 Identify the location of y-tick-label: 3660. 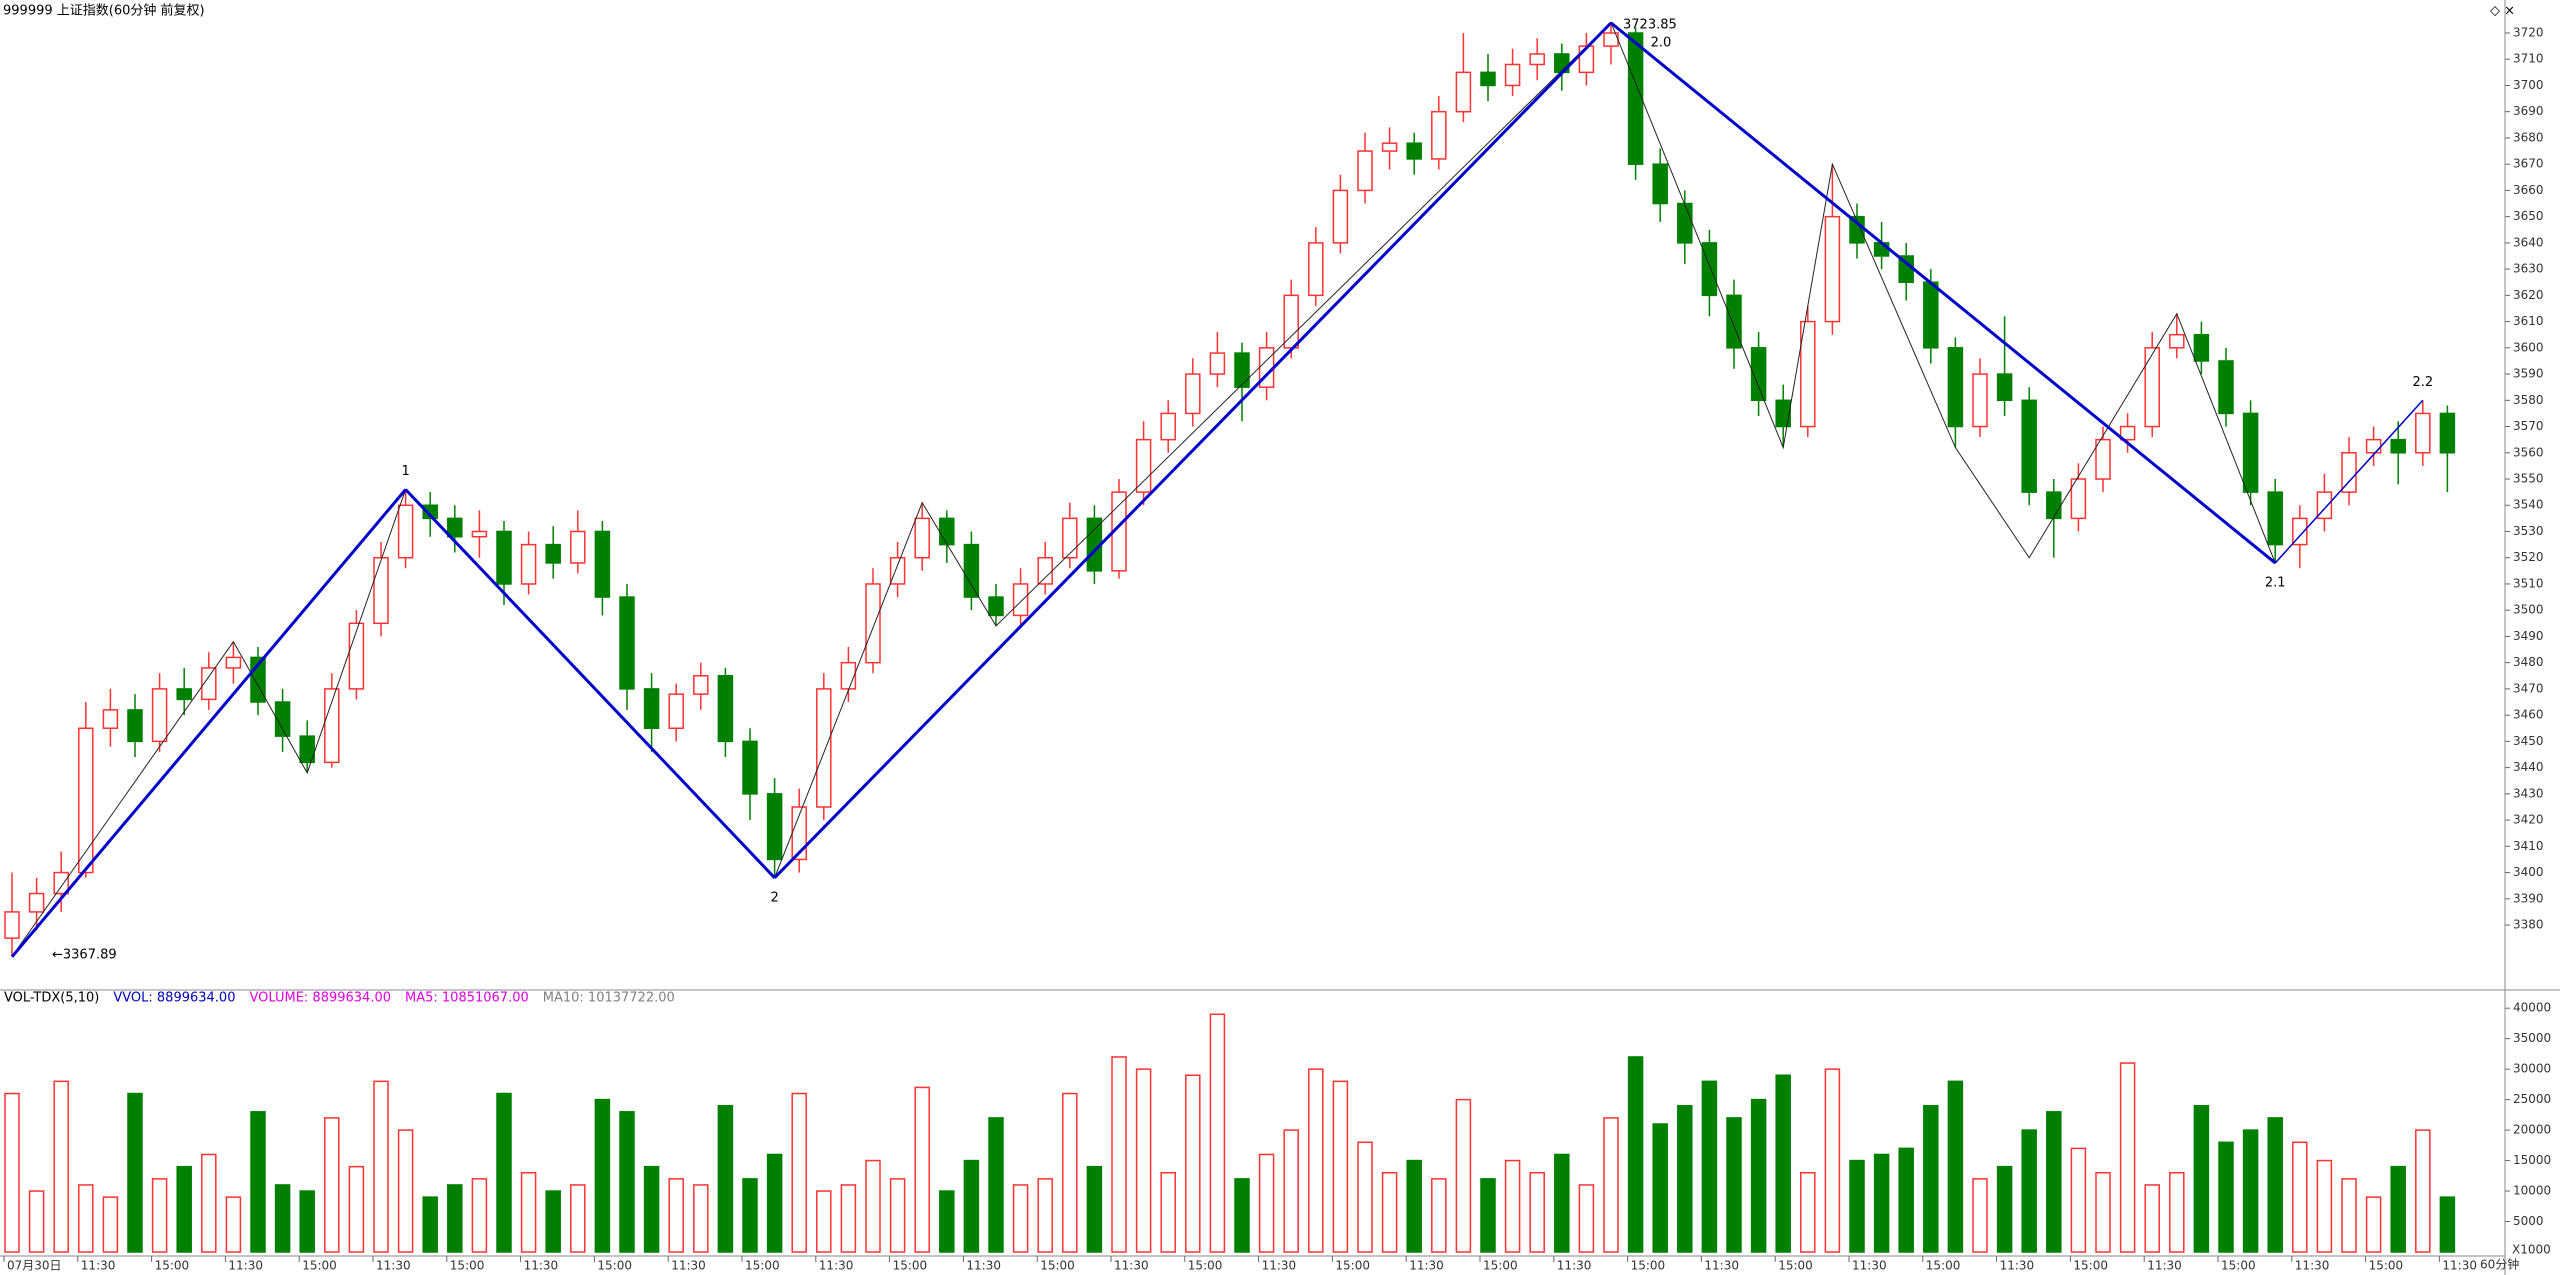
(2528, 190).